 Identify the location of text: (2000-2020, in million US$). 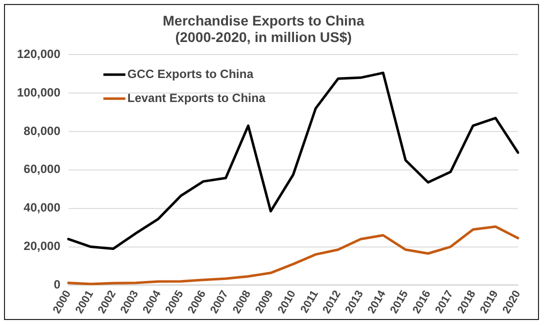
(263, 37).